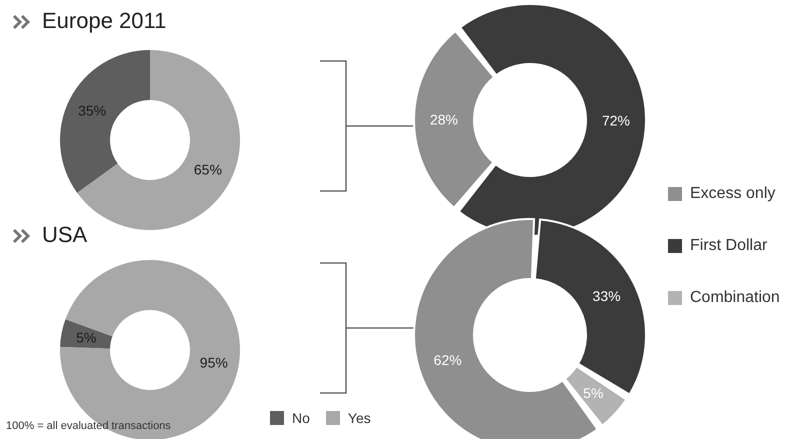  Describe the element at coordinates (733, 194) in the screenshot. I see `legend-label: Excess only` at that location.